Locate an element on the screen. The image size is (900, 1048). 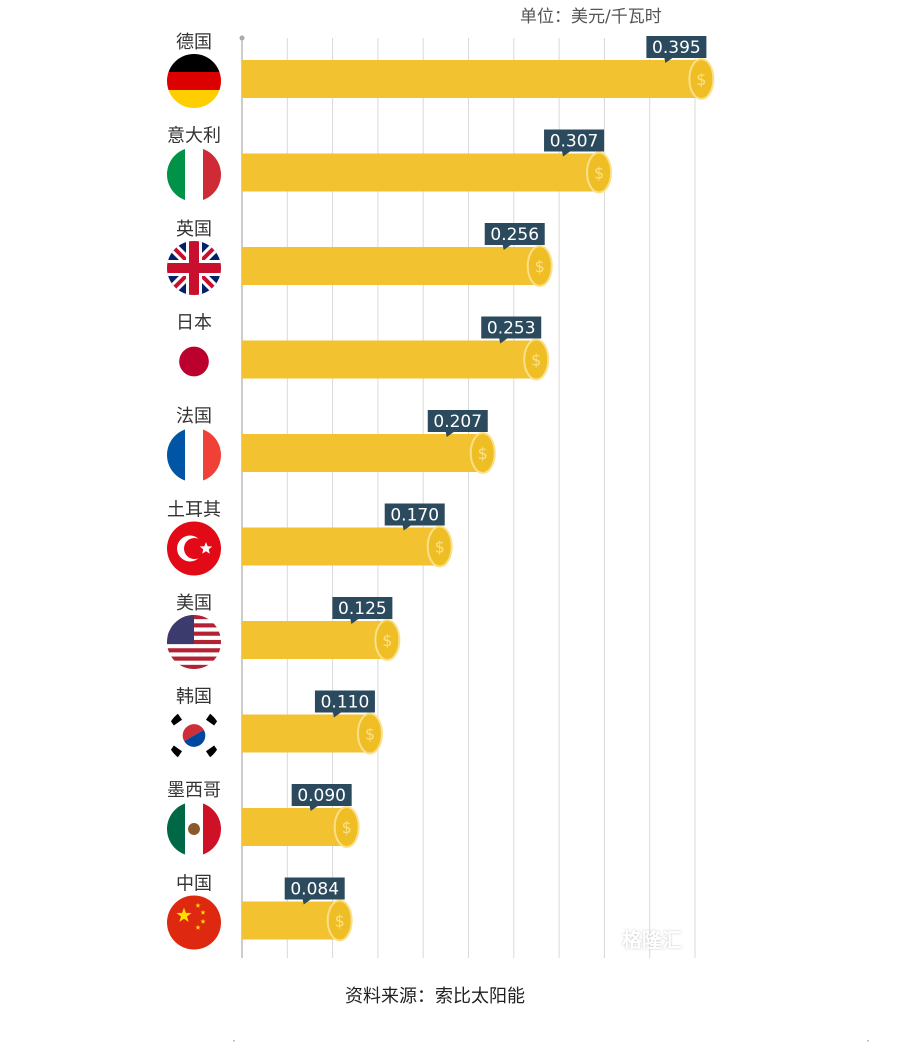
value-label: 0.253 is located at coordinates (511, 329).